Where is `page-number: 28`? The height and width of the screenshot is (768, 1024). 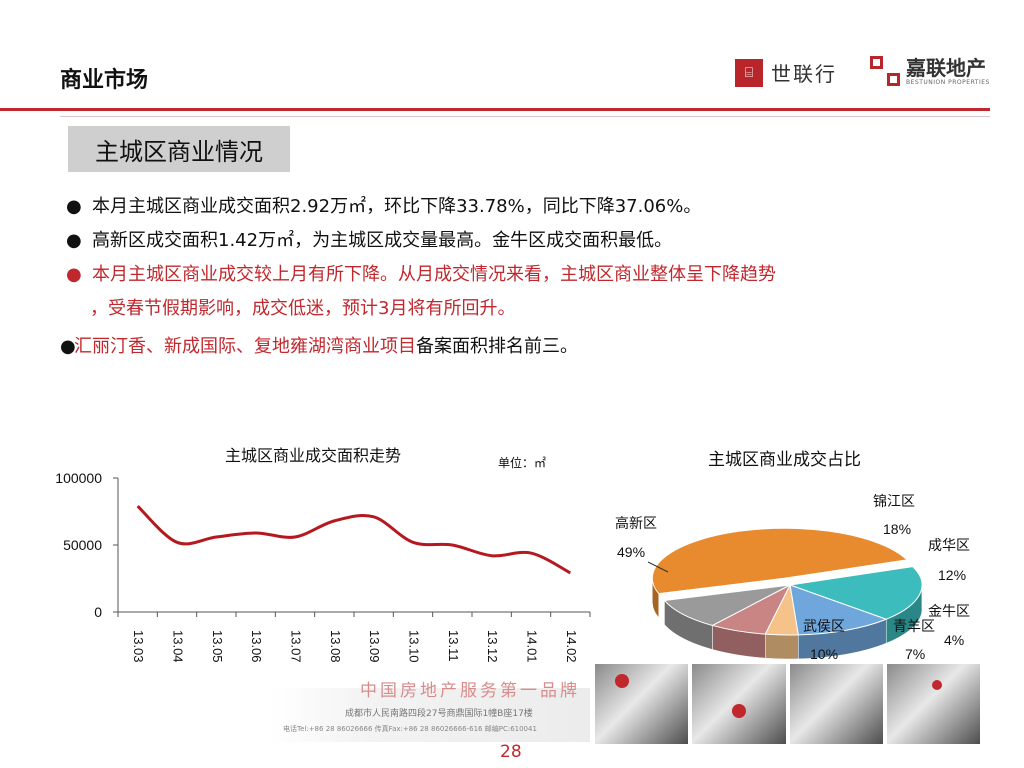 page-number: 28 is located at coordinates (511, 752).